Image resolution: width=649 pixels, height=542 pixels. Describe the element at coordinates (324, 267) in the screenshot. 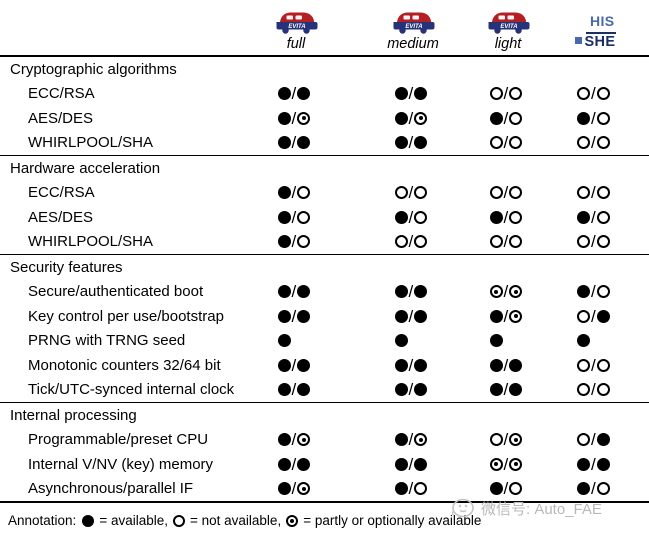

I see `section-title-row: Security features` at that location.